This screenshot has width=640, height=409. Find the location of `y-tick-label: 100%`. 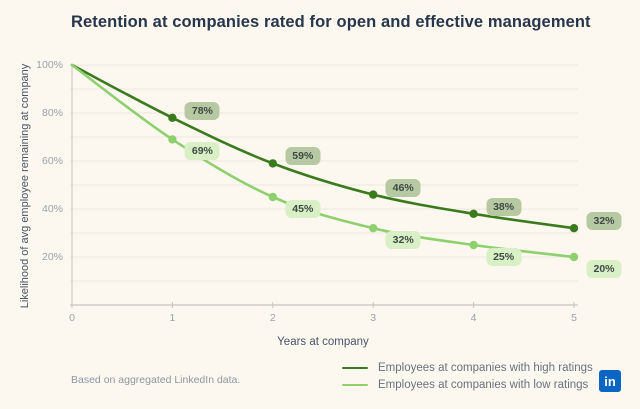

y-tick-label: 100% is located at coordinates (49, 65).